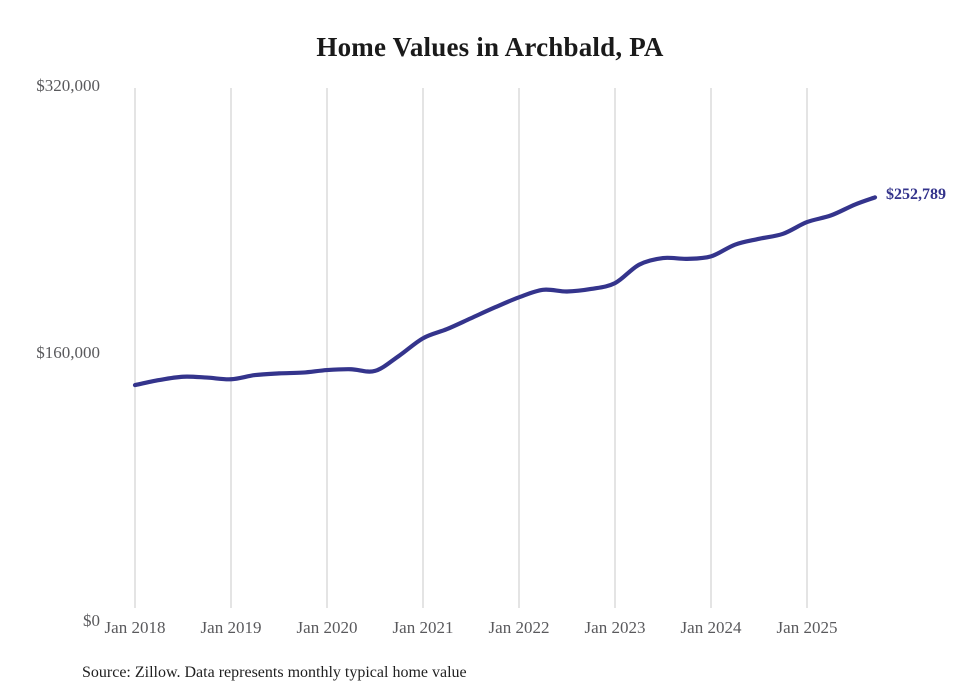 This screenshot has height=699, width=980. What do you see at coordinates (68, 85) in the screenshot?
I see `y-axis-tick-label: $320,000` at bounding box center [68, 85].